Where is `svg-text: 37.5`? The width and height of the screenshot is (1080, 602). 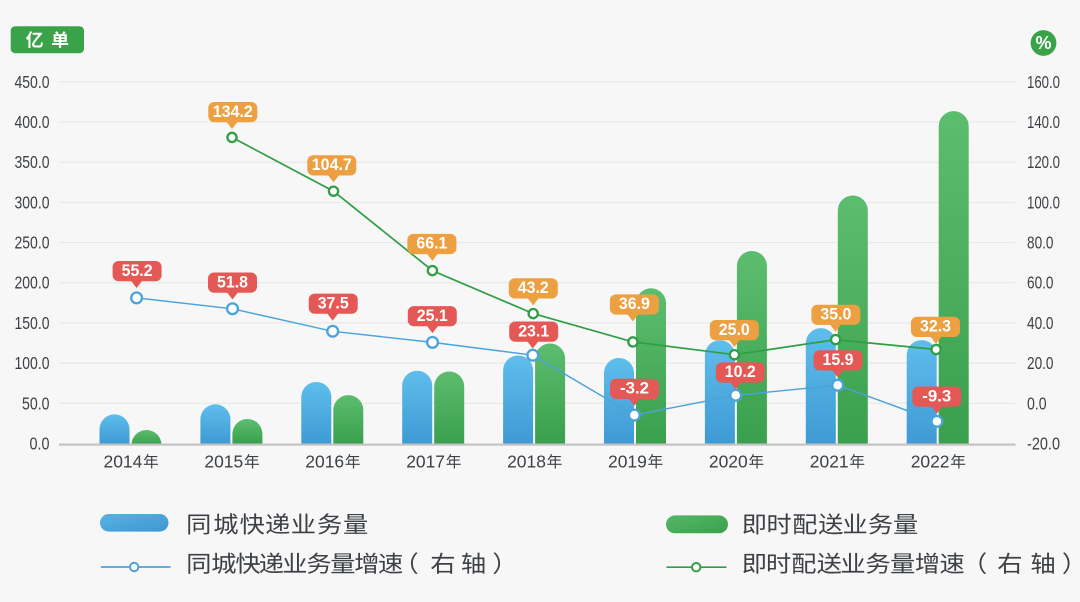
svg-text: 37.5 is located at coordinates (333, 303).